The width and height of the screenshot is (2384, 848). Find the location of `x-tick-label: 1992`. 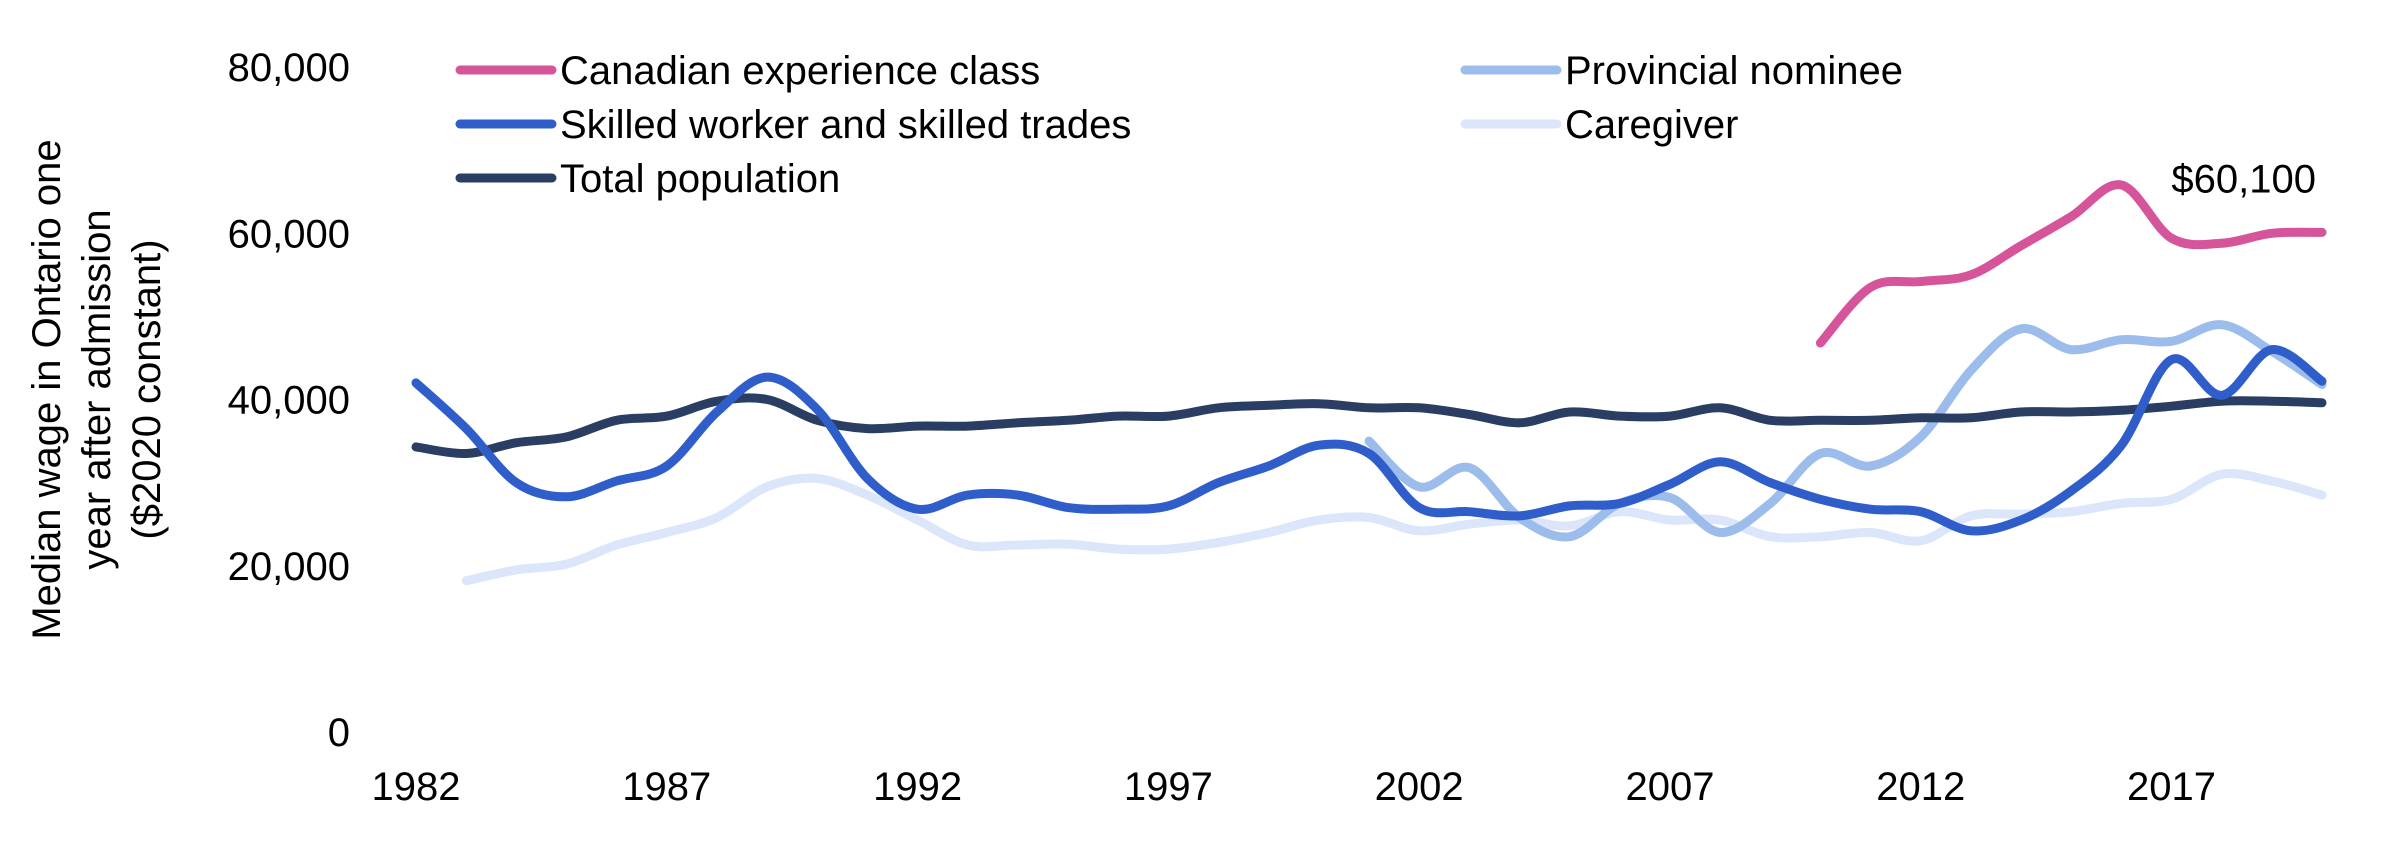

x-tick-label: 1992 is located at coordinates (917, 787).